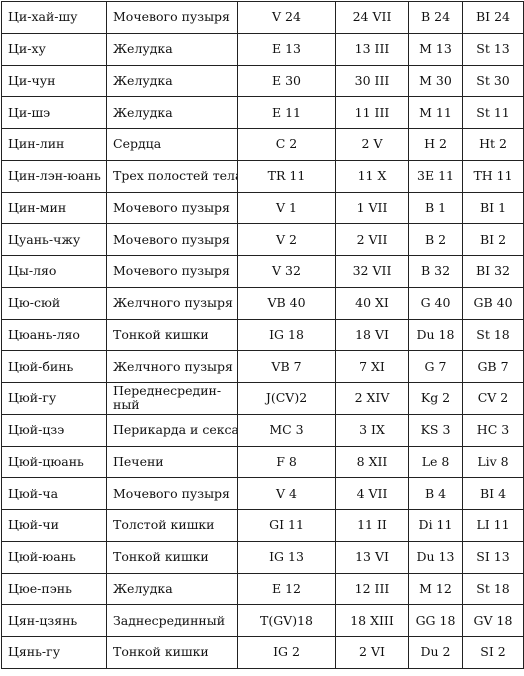 This screenshot has width=524, height=676. I want to click on code-german-cell: Le 8, so click(435, 462).